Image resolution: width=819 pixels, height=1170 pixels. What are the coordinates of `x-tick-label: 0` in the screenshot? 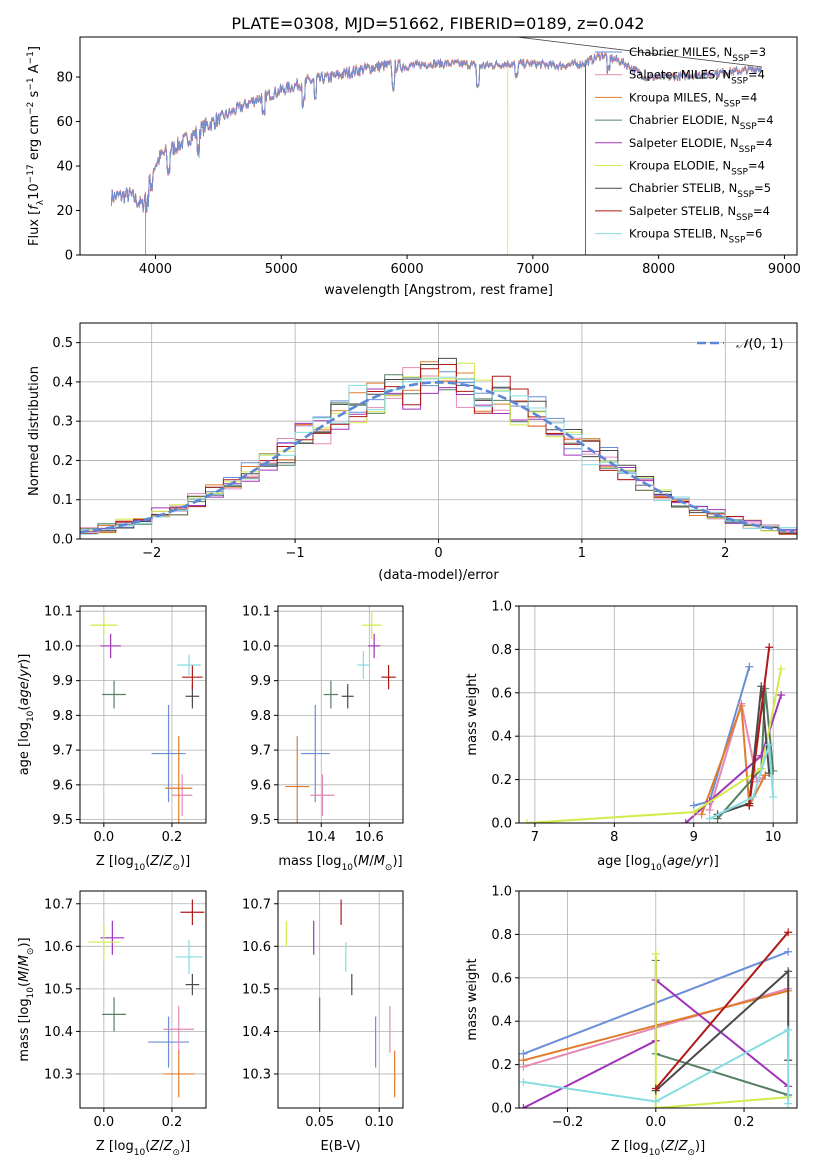 It's located at (438, 553).